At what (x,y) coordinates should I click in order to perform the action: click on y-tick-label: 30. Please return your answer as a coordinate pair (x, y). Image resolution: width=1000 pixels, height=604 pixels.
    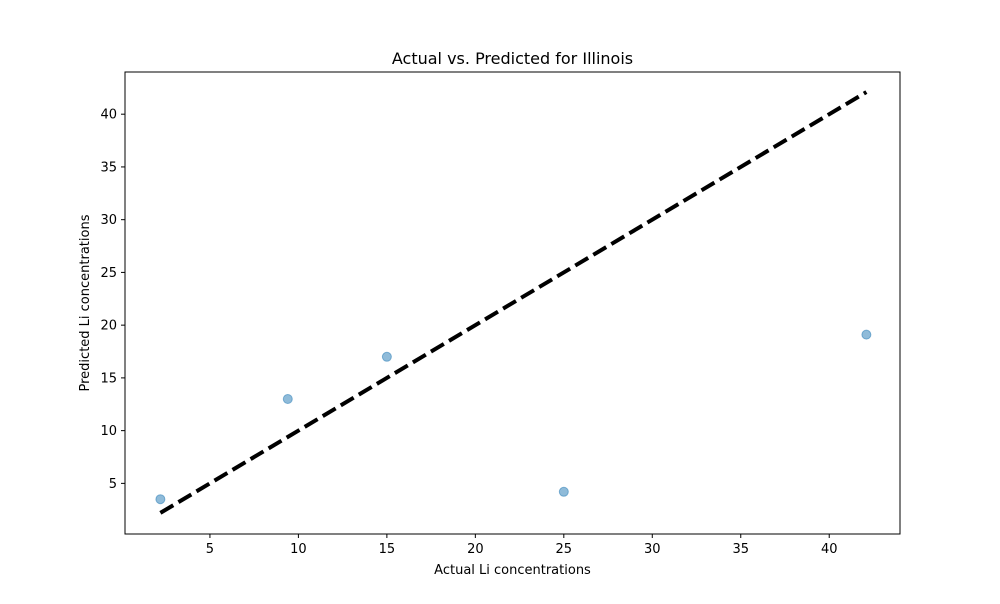
    Looking at the image, I should click on (108, 220).